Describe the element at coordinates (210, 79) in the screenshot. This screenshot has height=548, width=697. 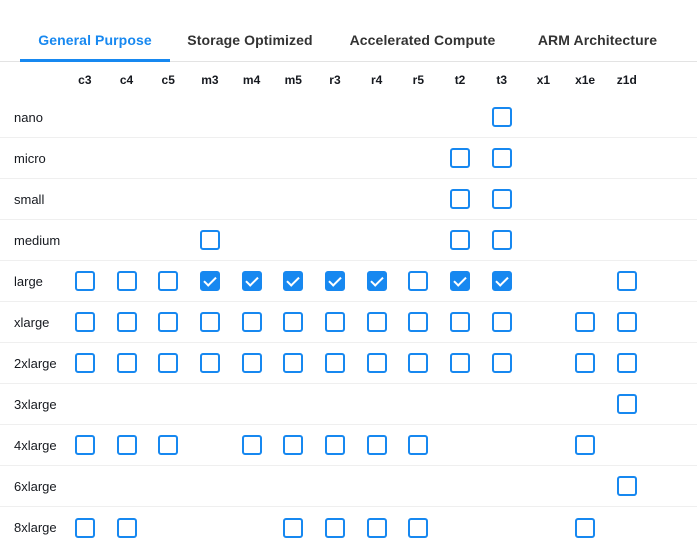
I see `column-header-m3: m3` at that location.